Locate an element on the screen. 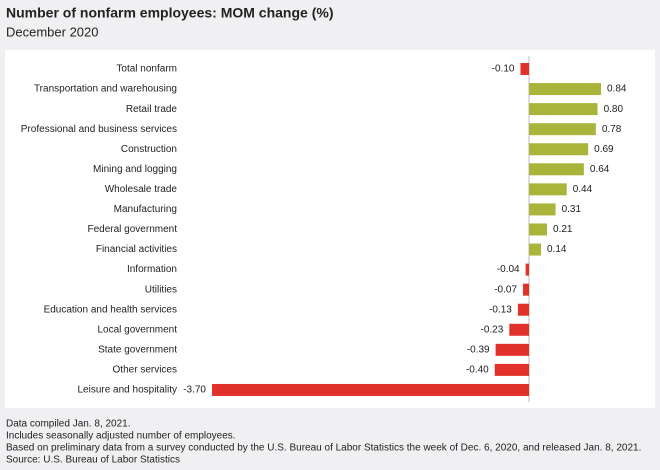  value-label: -0.07 is located at coordinates (505, 289).